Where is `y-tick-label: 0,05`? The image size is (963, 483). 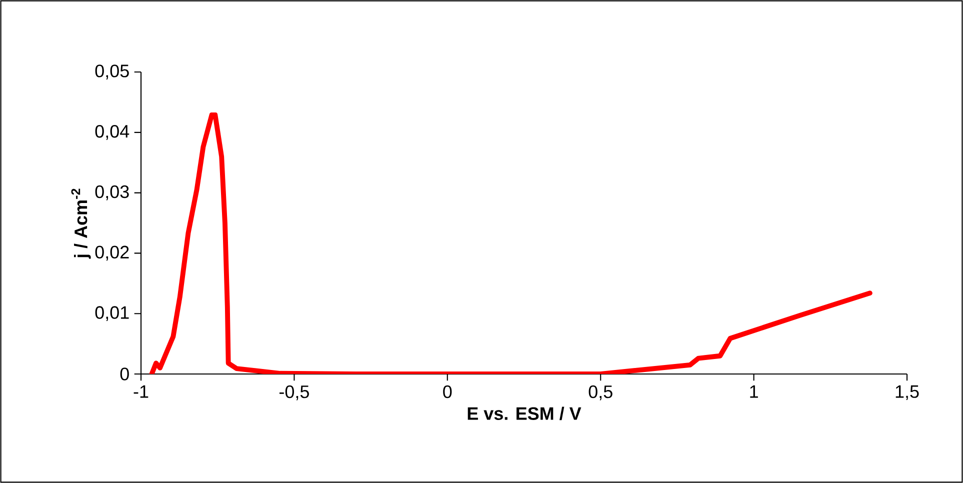 y-tick-label: 0,05 is located at coordinates (112, 72).